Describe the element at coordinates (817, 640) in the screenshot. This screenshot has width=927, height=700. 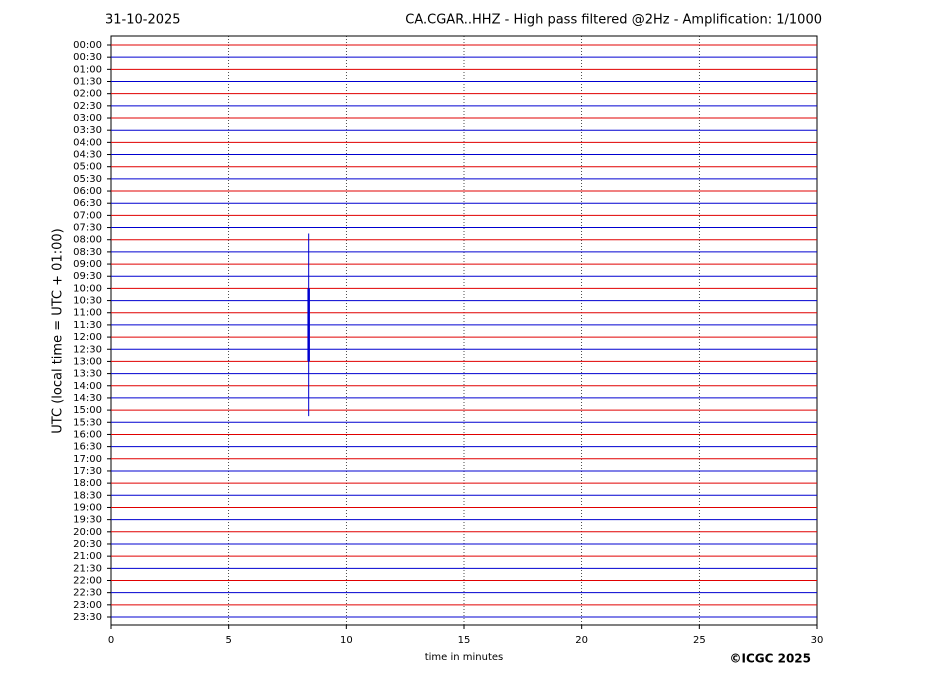
I see `x-tick-label: 30` at that location.